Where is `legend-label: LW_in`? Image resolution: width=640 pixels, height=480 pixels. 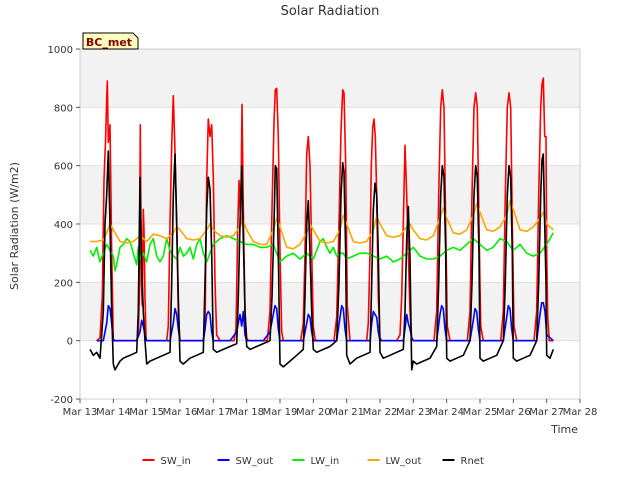
legend-label: LW_in is located at coordinates (325, 461).